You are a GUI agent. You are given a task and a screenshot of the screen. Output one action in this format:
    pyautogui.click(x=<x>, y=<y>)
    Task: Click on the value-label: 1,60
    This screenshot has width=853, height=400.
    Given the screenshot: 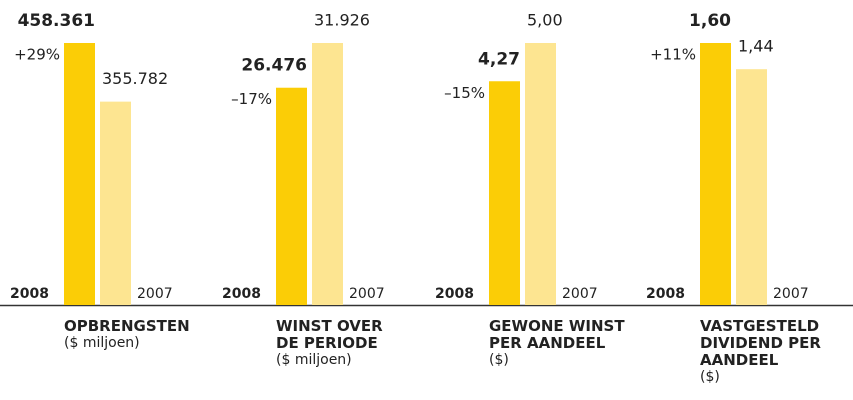 What is the action you would take?
    pyautogui.click(x=710, y=21)
    